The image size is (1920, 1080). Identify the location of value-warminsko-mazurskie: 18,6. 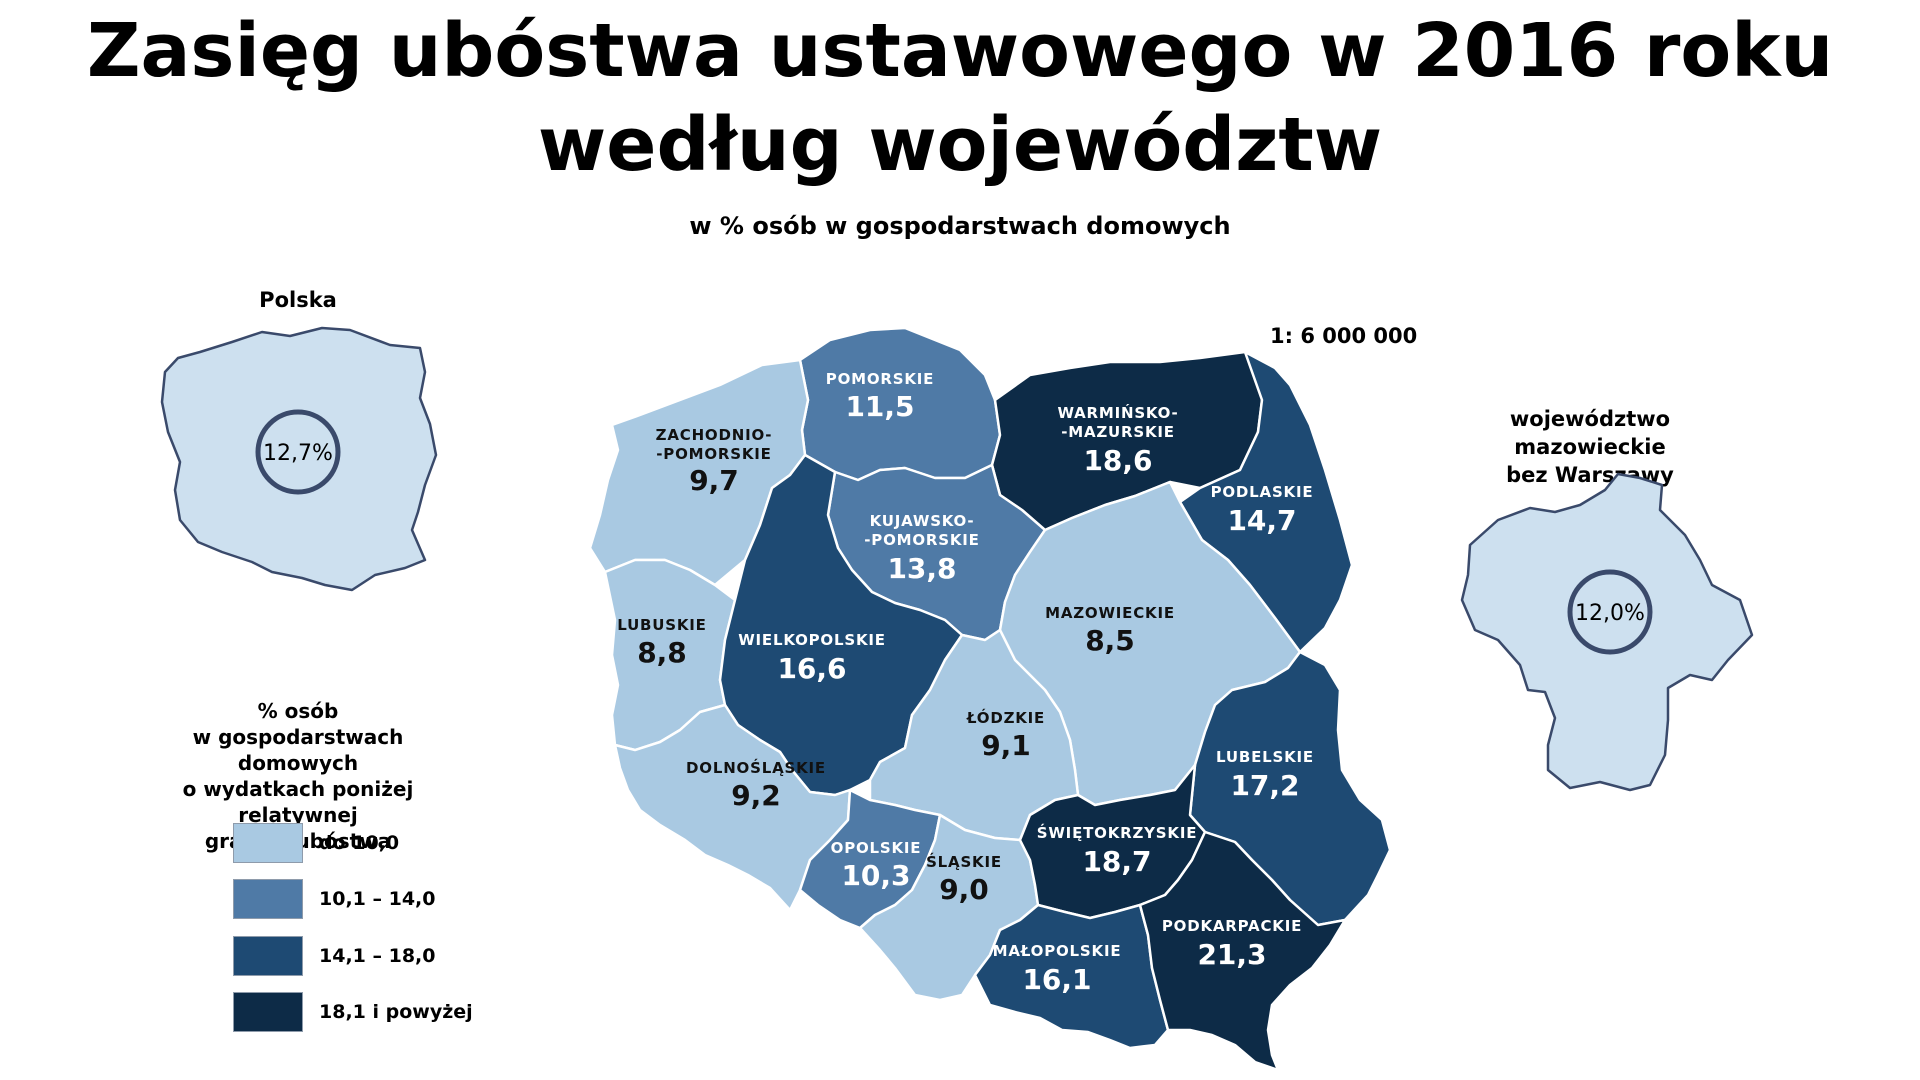
(1117, 460).